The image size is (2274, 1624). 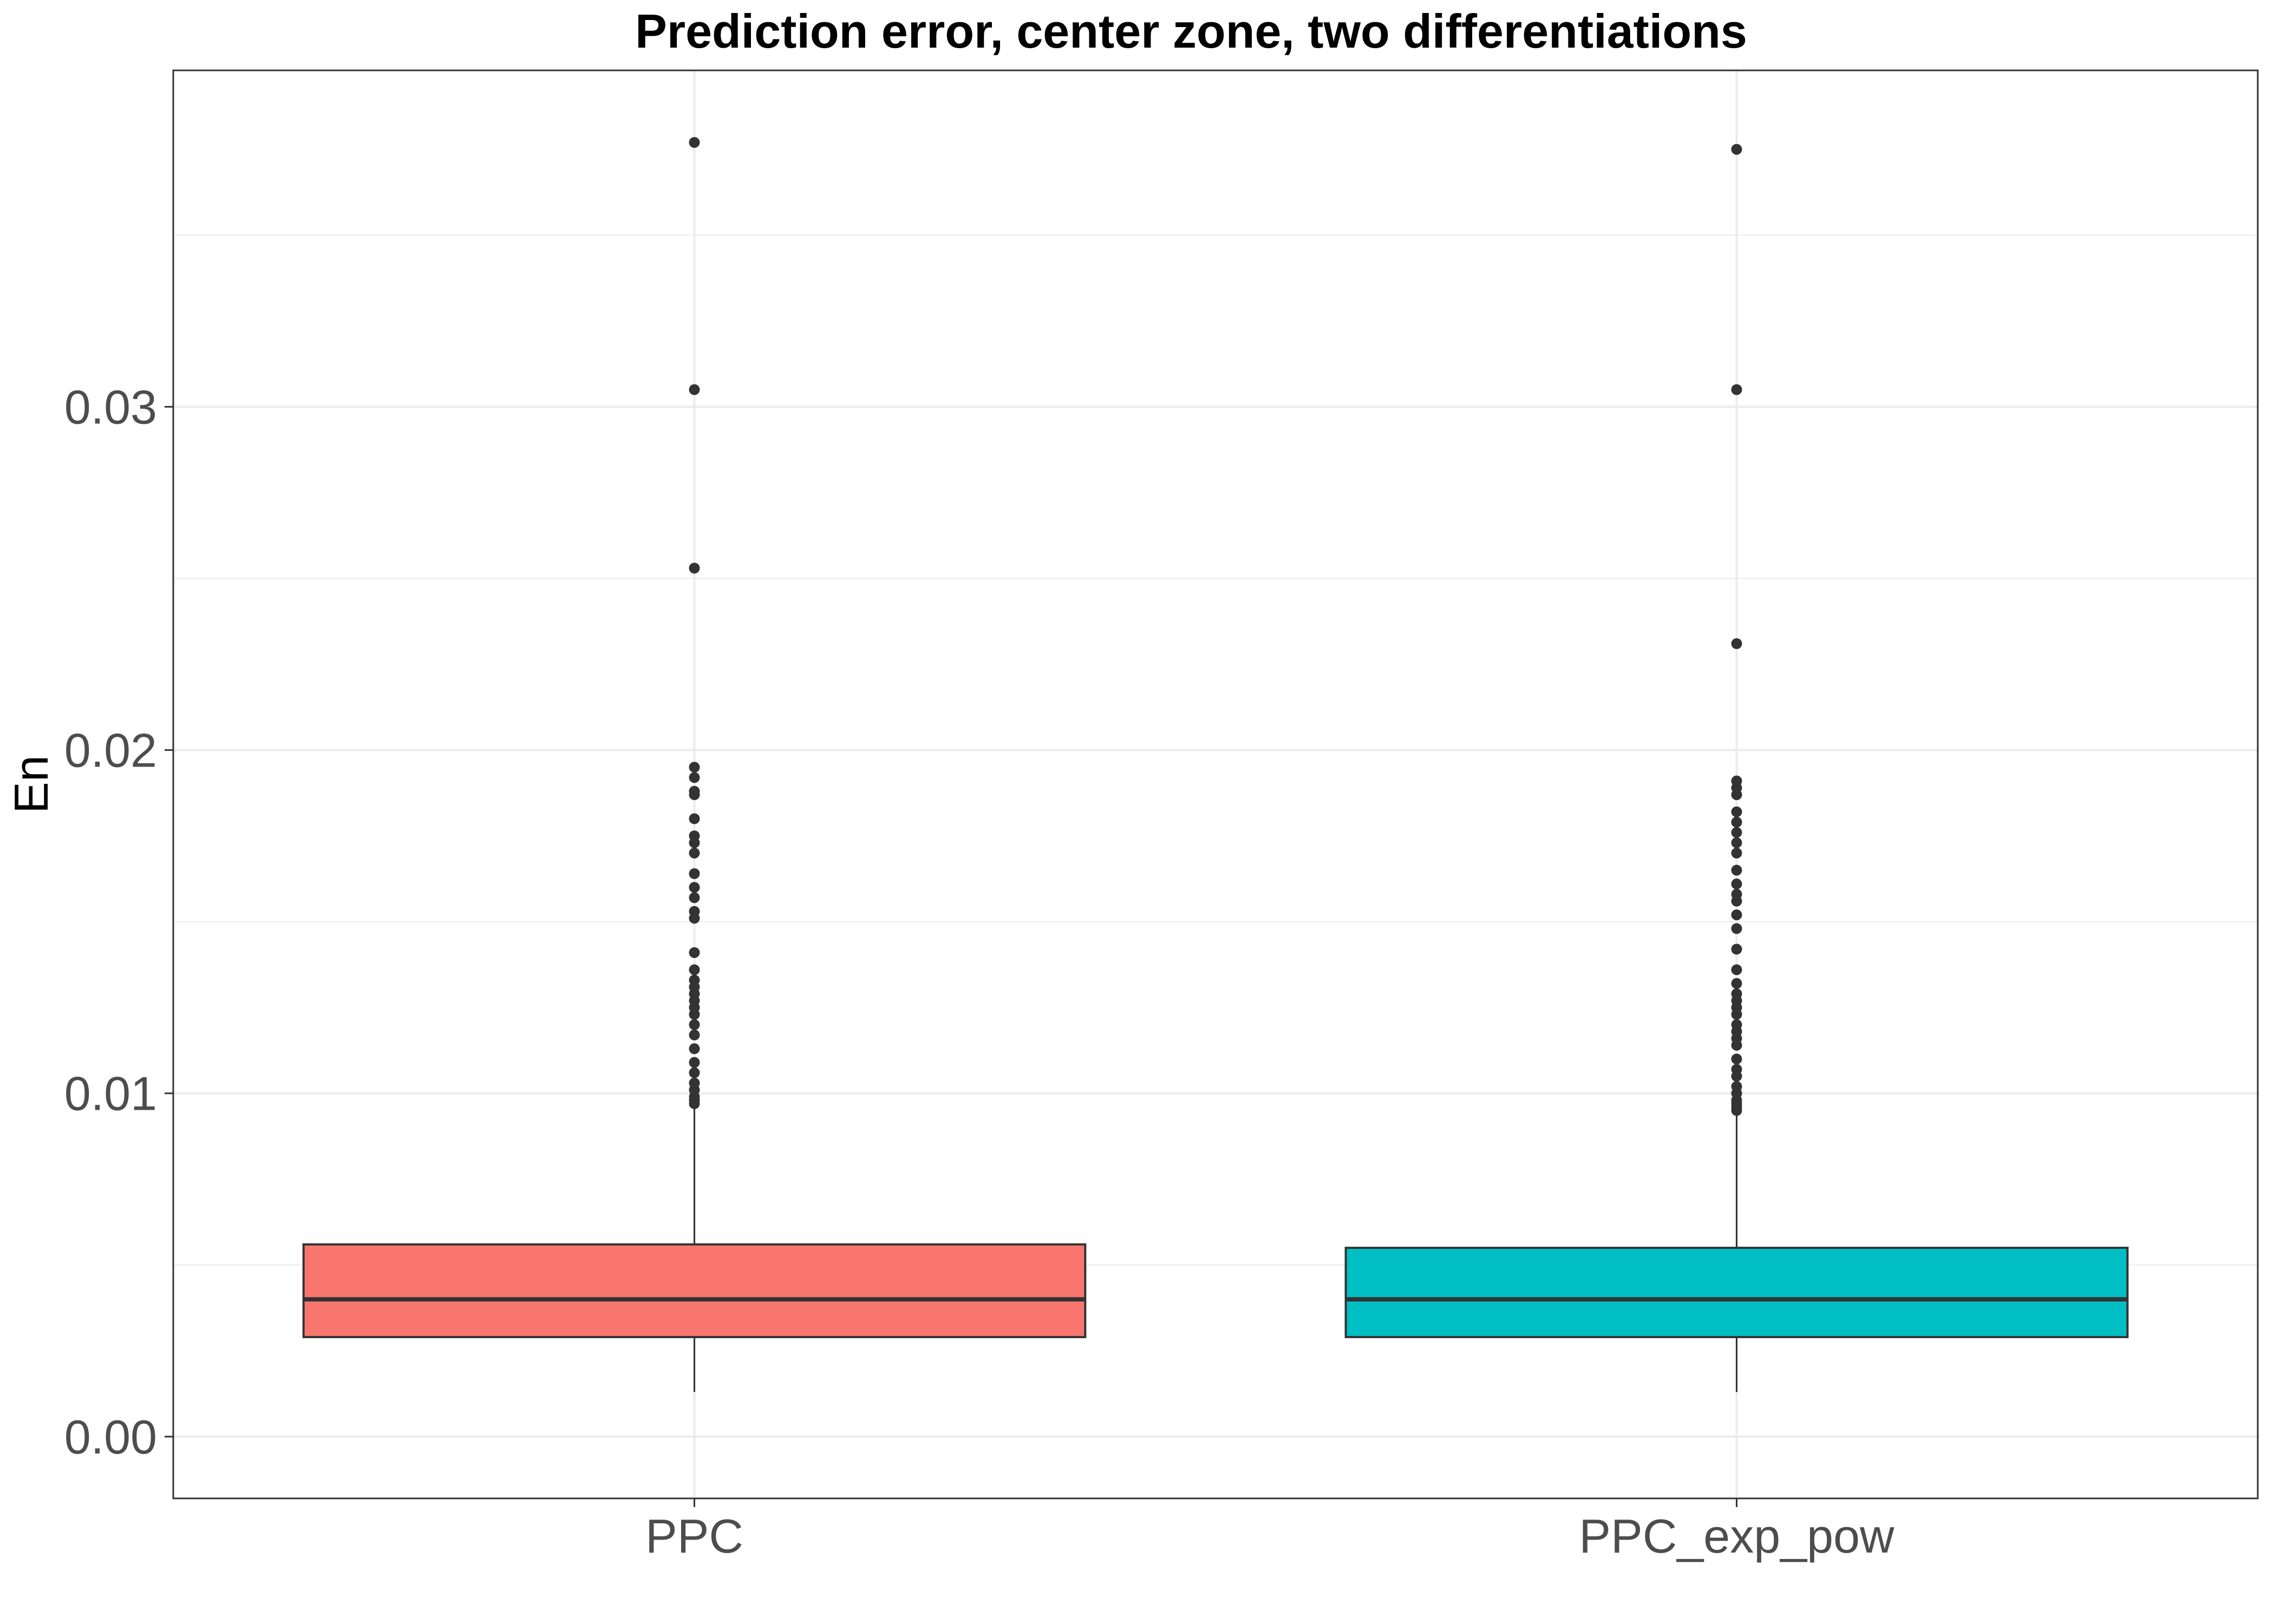 What do you see at coordinates (111, 750) in the screenshot?
I see `y-tick-label: 0.02` at bounding box center [111, 750].